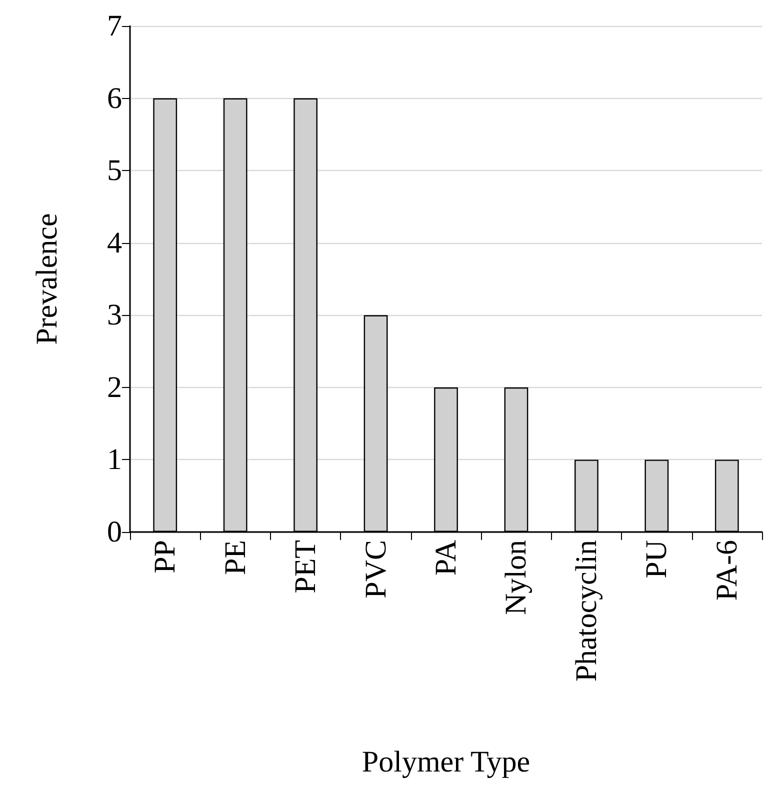 Image resolution: width=769 pixels, height=805 pixels. What do you see at coordinates (657, 559) in the screenshot?
I see `x-tick-label: PU` at bounding box center [657, 559].